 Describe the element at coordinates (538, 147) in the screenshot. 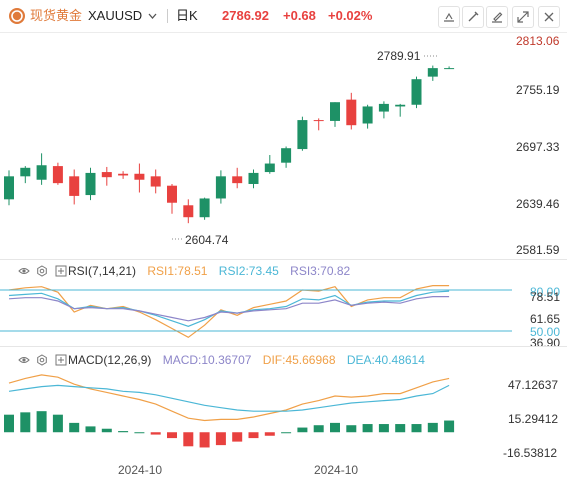

I see `price-axis-label: 2697.33` at that location.